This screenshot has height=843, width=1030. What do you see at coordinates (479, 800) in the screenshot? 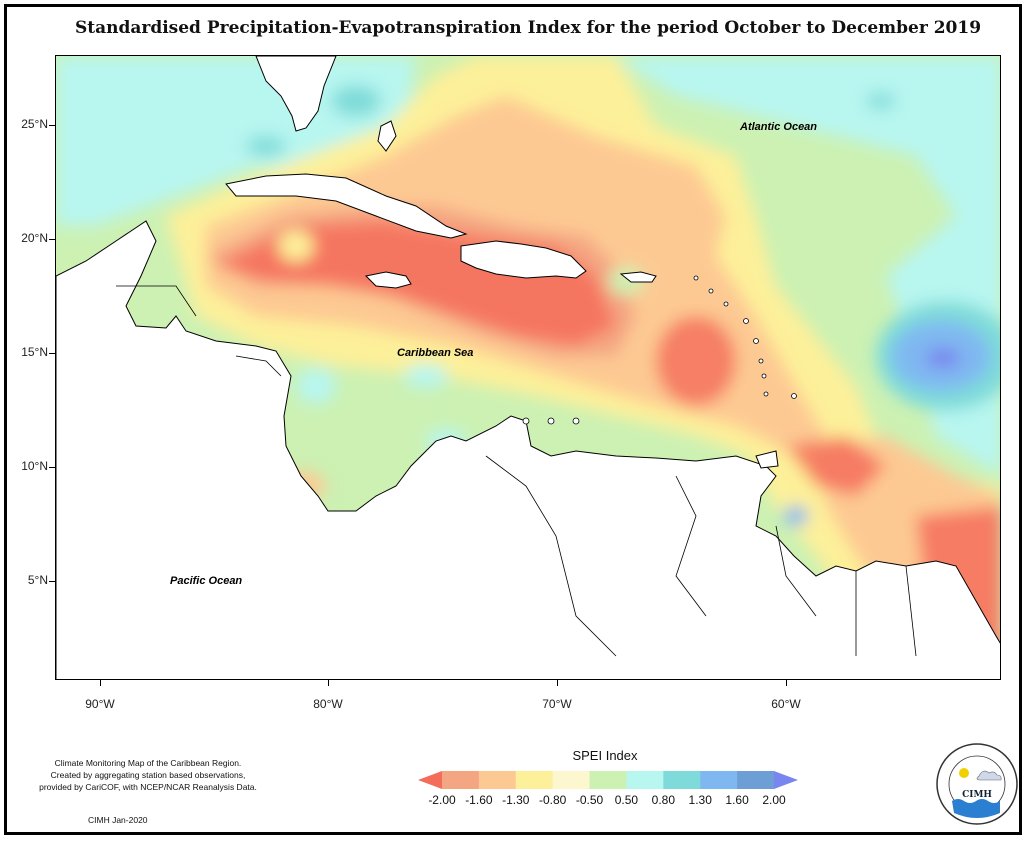
I see `legend-tick-label: -1.60` at bounding box center [479, 800].